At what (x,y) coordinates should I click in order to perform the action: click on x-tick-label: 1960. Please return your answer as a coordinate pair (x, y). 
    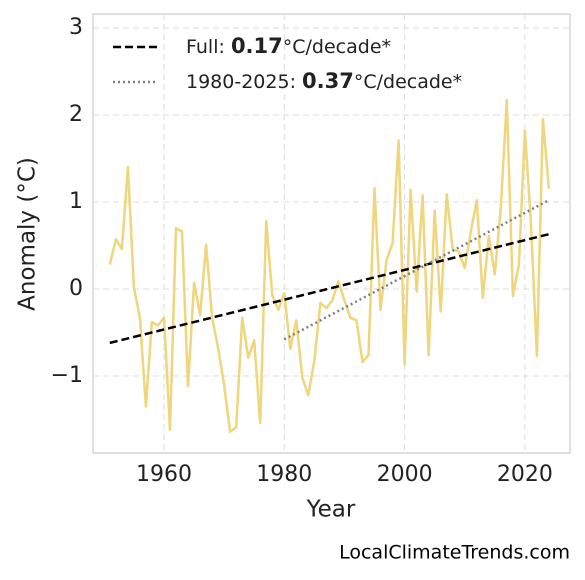
    Looking at the image, I should click on (164, 474).